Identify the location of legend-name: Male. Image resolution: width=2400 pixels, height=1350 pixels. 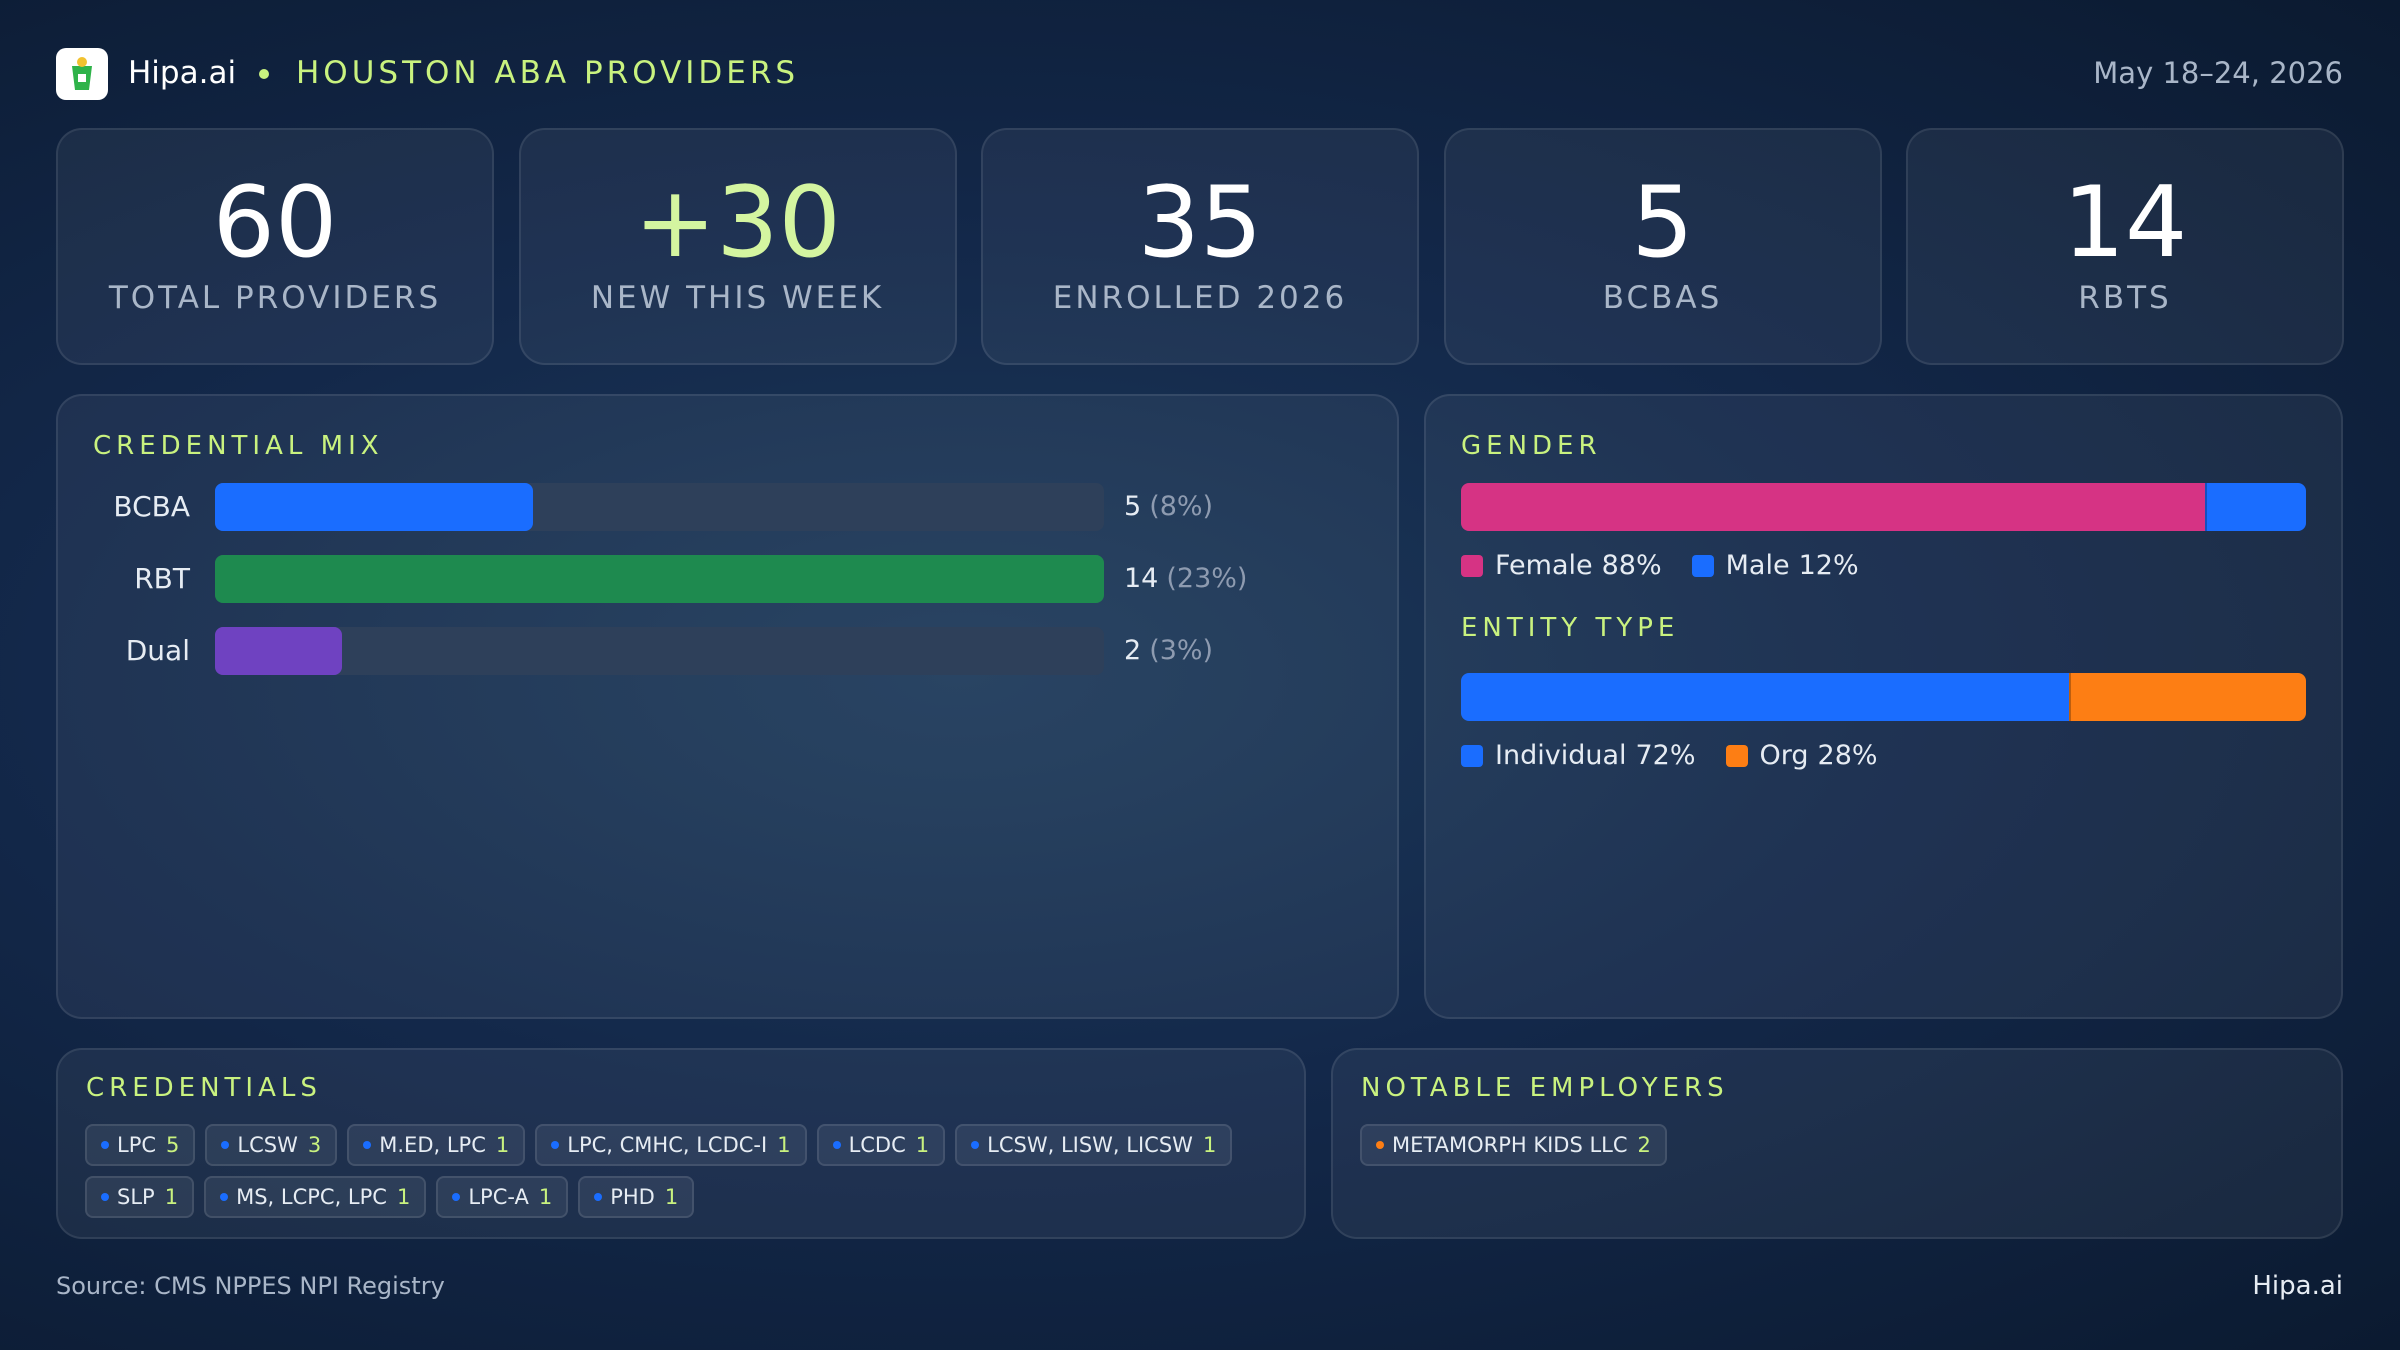
(1757, 565).